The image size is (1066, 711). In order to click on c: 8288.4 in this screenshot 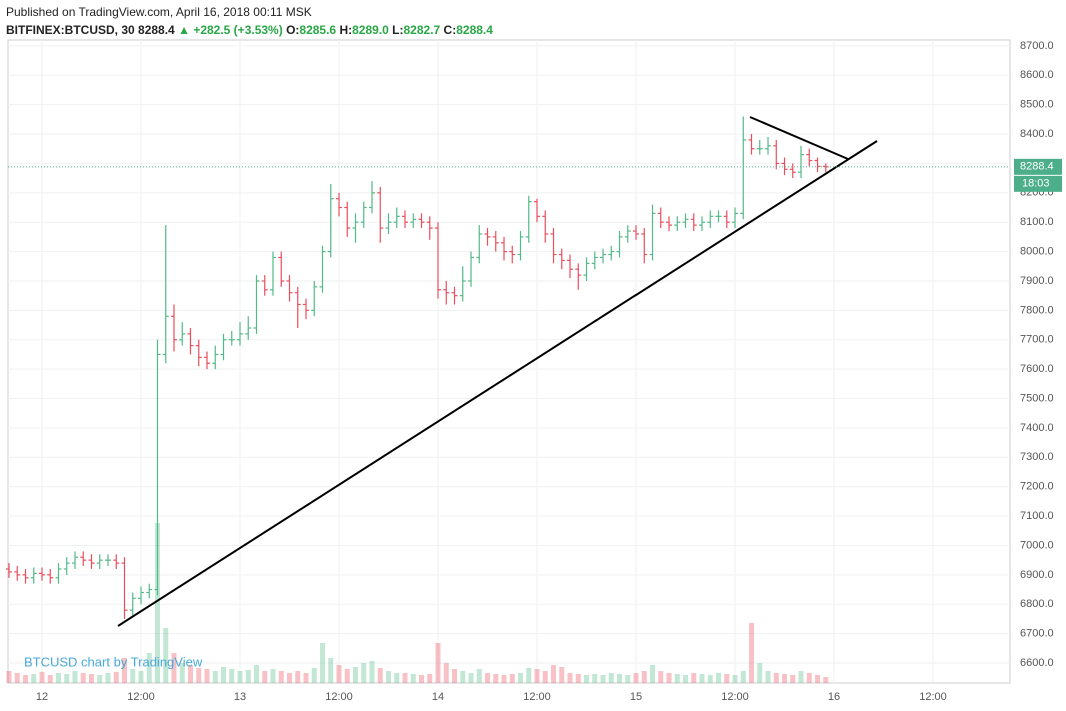, I will do `click(474, 30)`.